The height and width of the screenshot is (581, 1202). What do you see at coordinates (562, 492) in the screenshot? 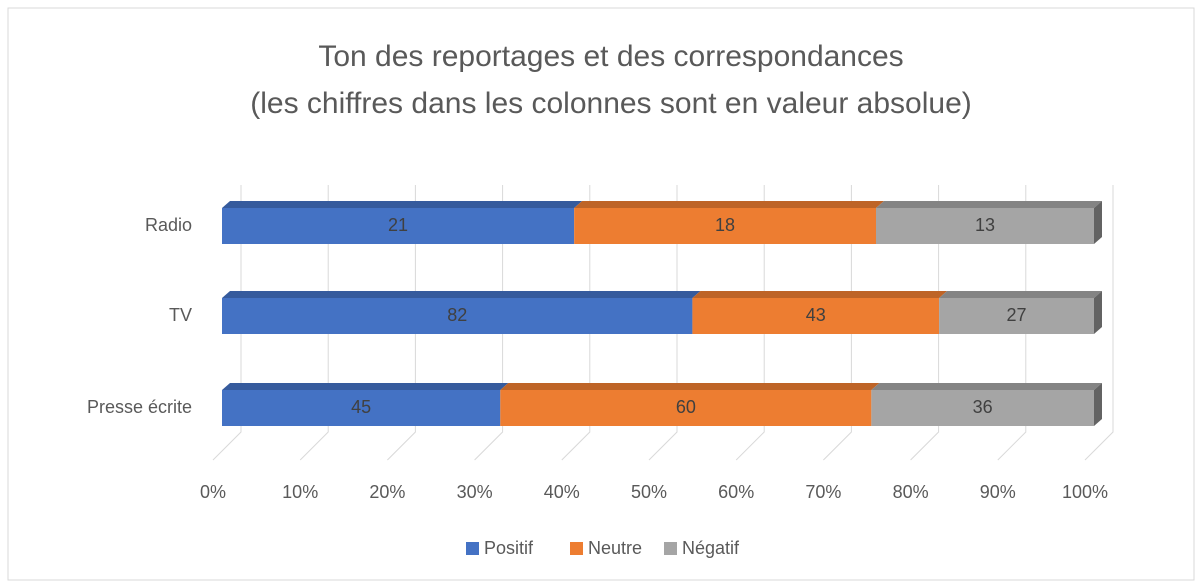
I see `x-tick-label: 40%` at bounding box center [562, 492].